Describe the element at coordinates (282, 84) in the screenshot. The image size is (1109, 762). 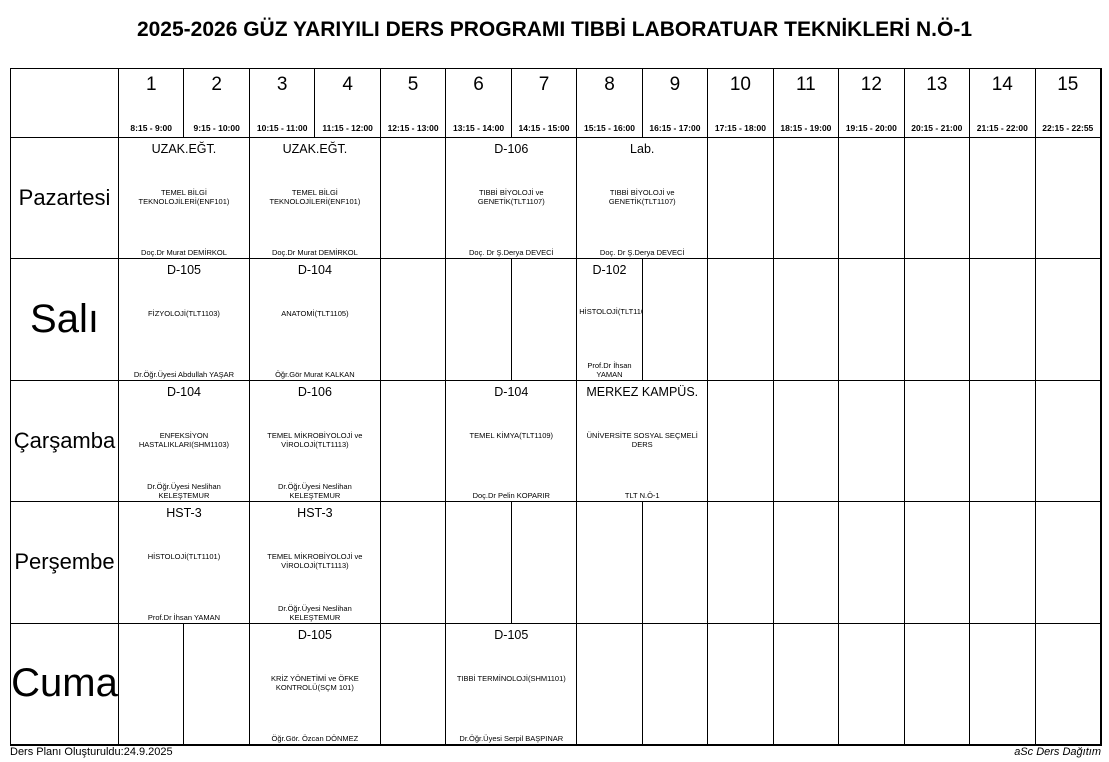
I see `period-number: 3` at that location.